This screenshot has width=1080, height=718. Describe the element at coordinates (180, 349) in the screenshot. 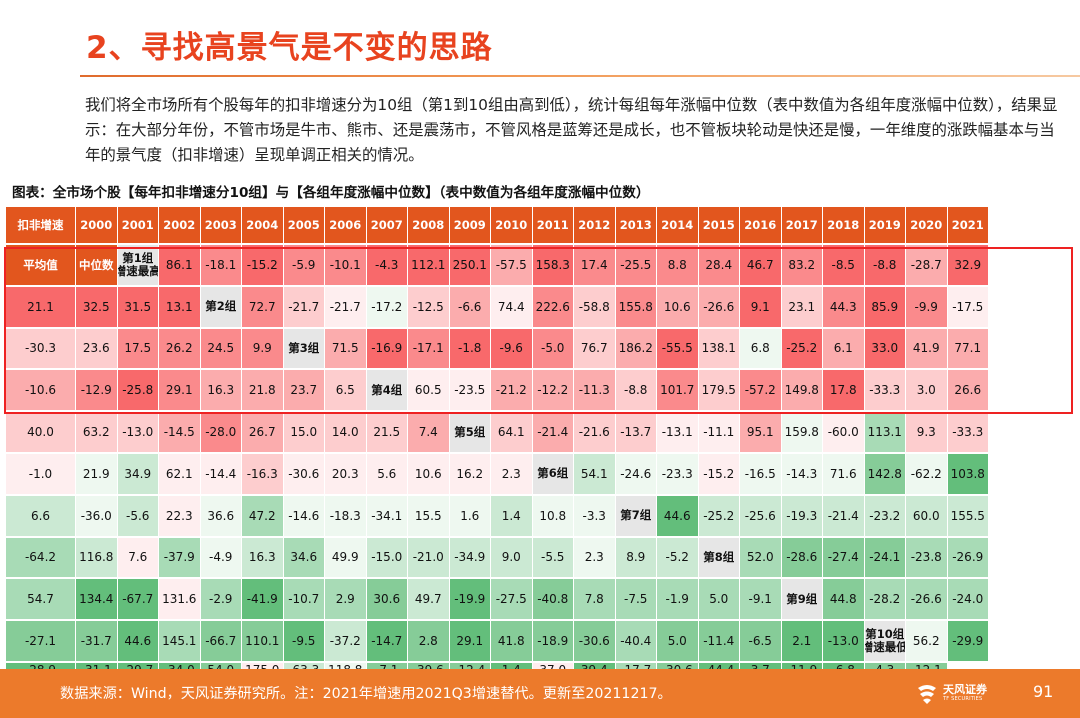

I see `table-cell: 26.2` at that location.